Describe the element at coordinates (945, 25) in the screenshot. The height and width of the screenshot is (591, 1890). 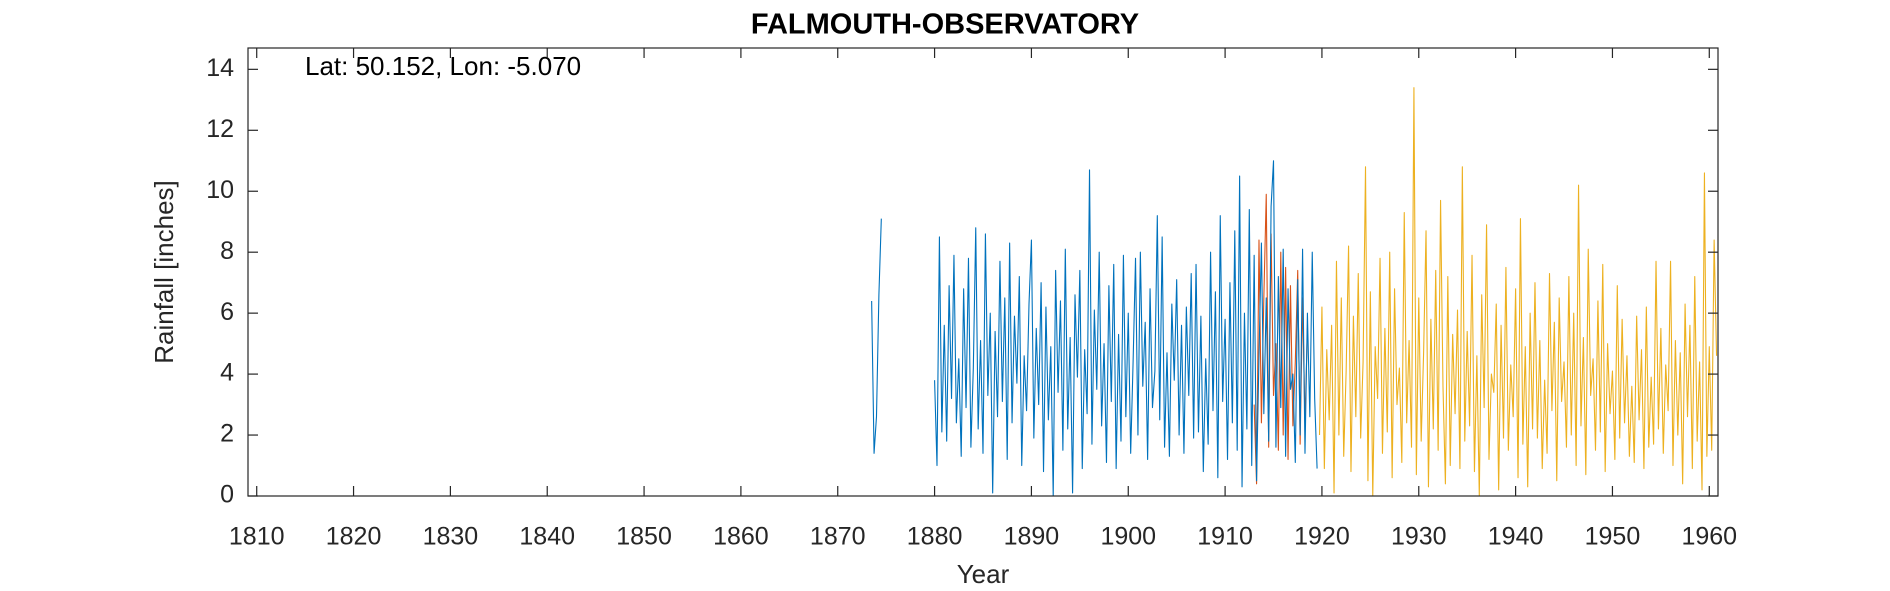
I see `chart-title: FALMOUTH-OBSERVATORY` at that location.